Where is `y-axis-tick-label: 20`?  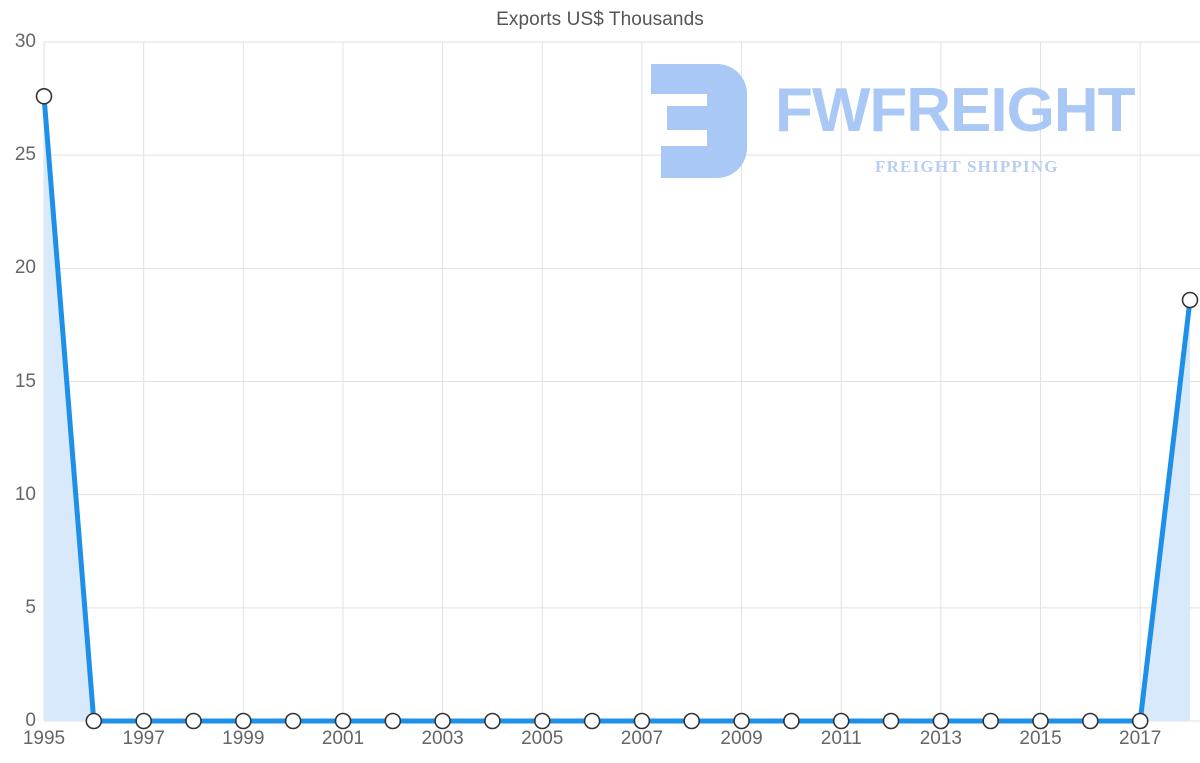
y-axis-tick-label: 20 is located at coordinates (25, 268).